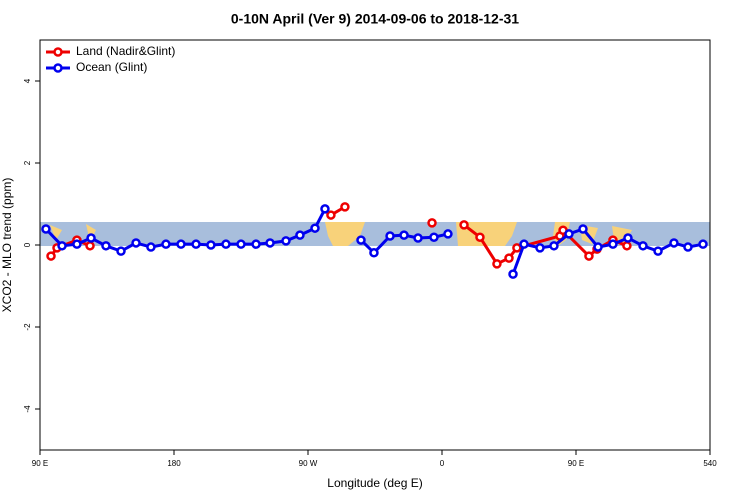  I want to click on x-tick-label: 90 W, so click(308, 463).